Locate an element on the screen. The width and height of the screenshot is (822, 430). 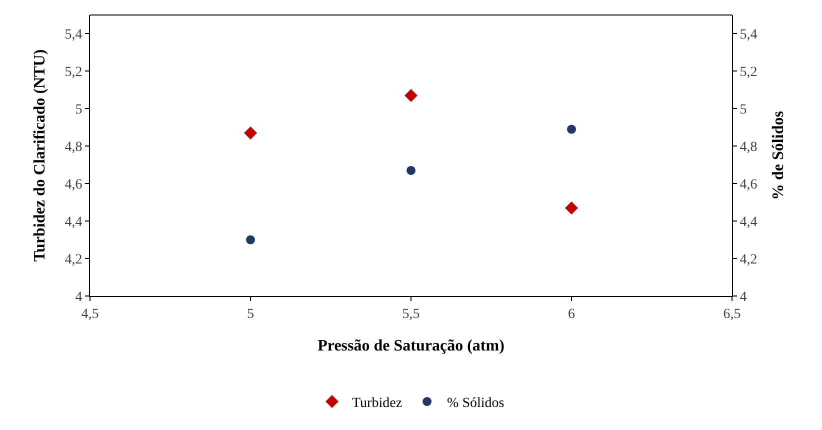
y2-tick-label: 5,4 is located at coordinates (749, 35).